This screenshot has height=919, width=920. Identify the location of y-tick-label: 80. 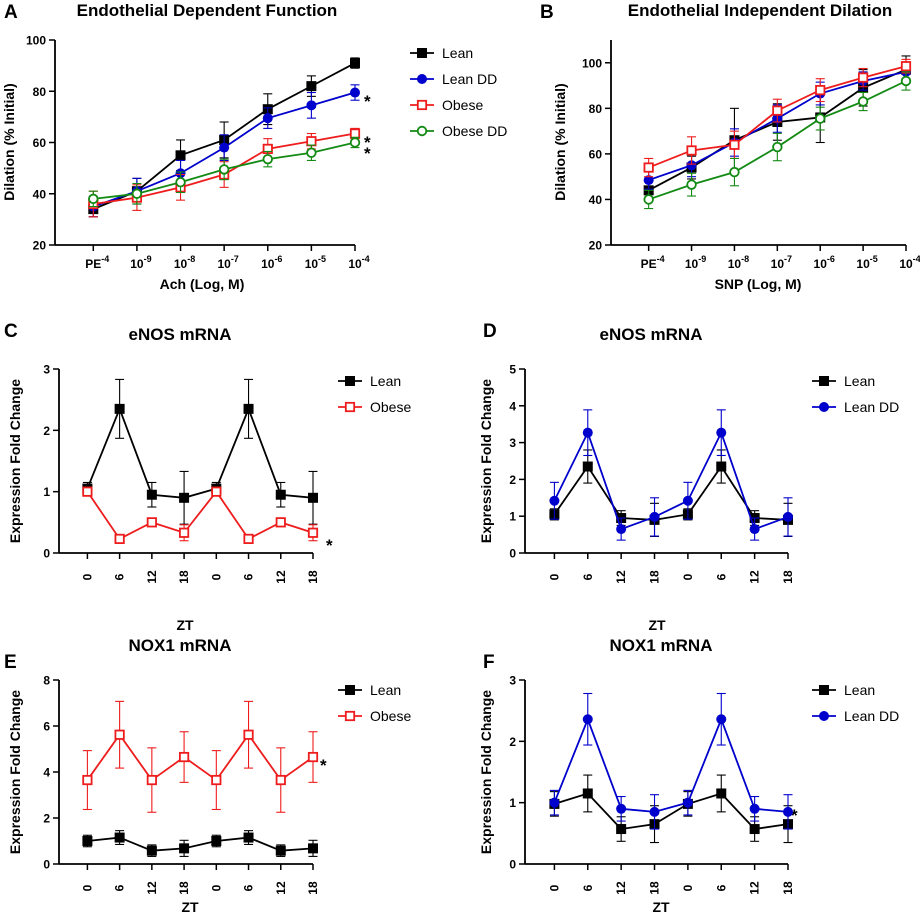
(40, 92).